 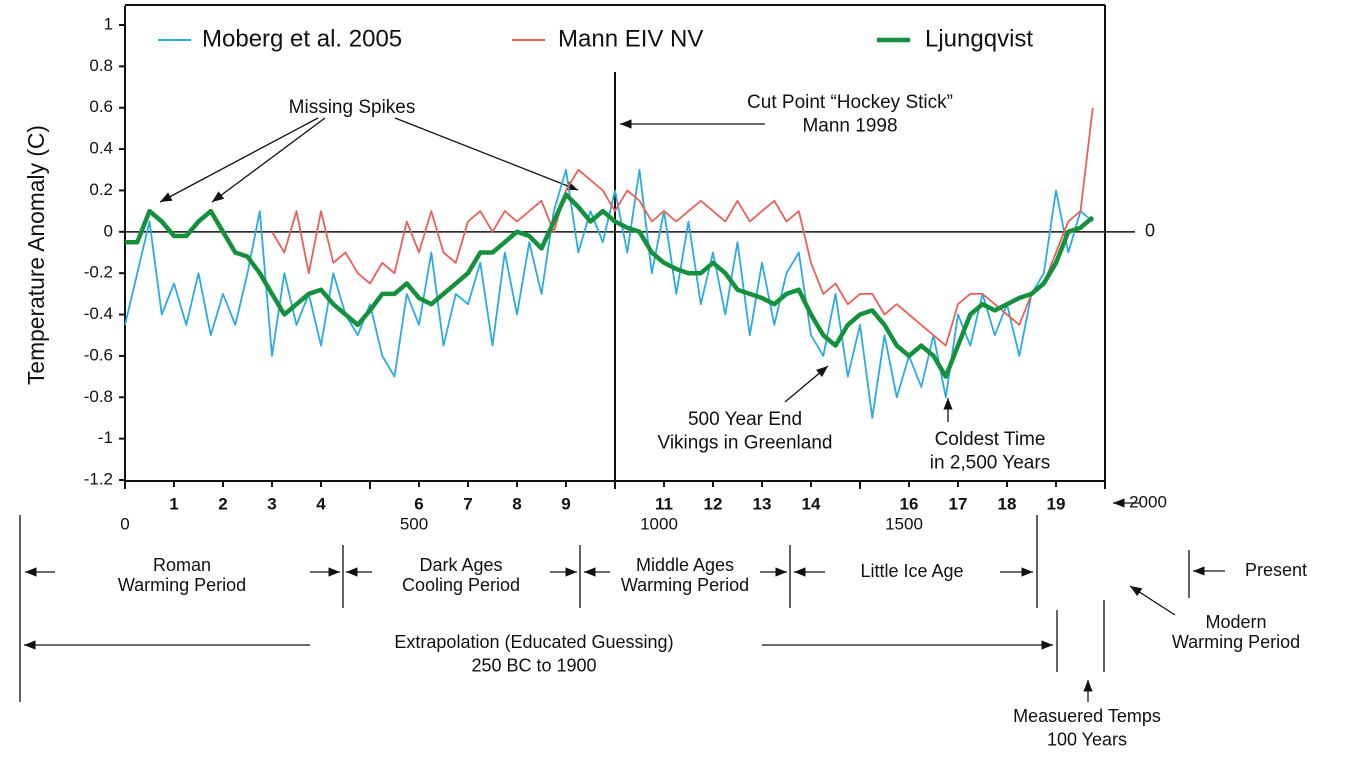 I want to click on century-label: 4, so click(x=321, y=503).